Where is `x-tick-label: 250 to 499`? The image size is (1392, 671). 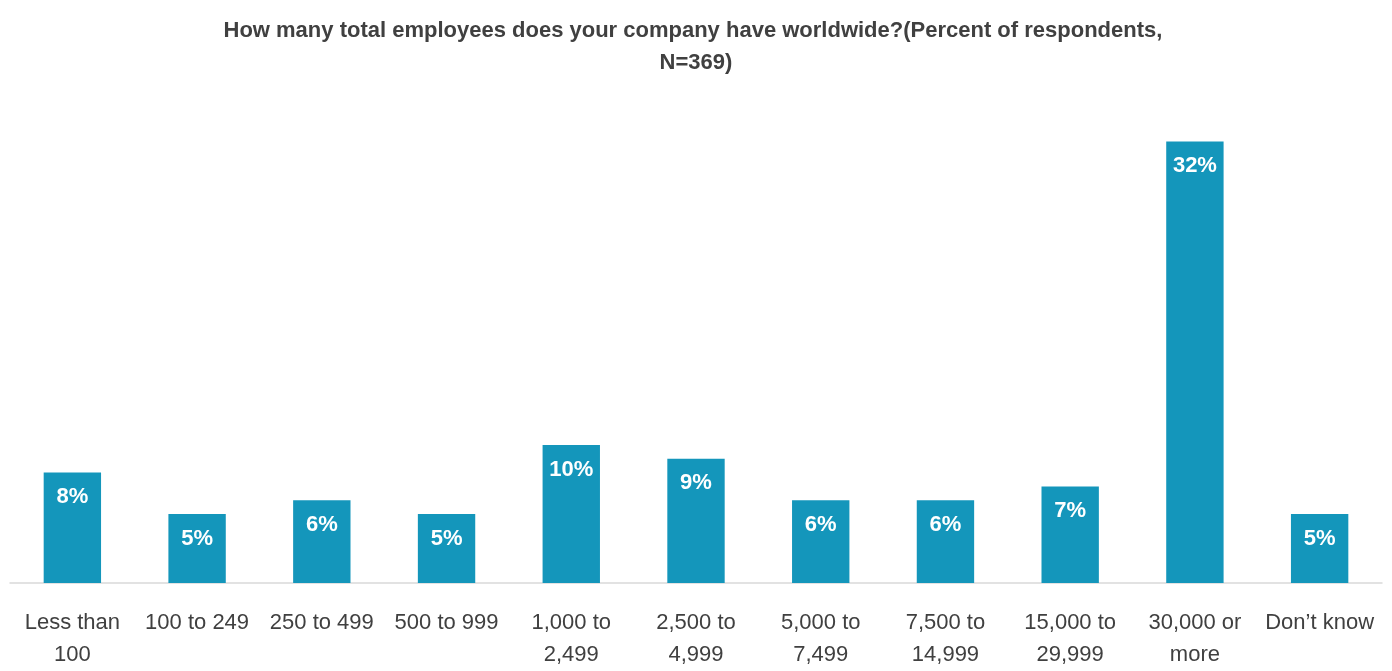
x-tick-label: 250 to 499 is located at coordinates (321, 621).